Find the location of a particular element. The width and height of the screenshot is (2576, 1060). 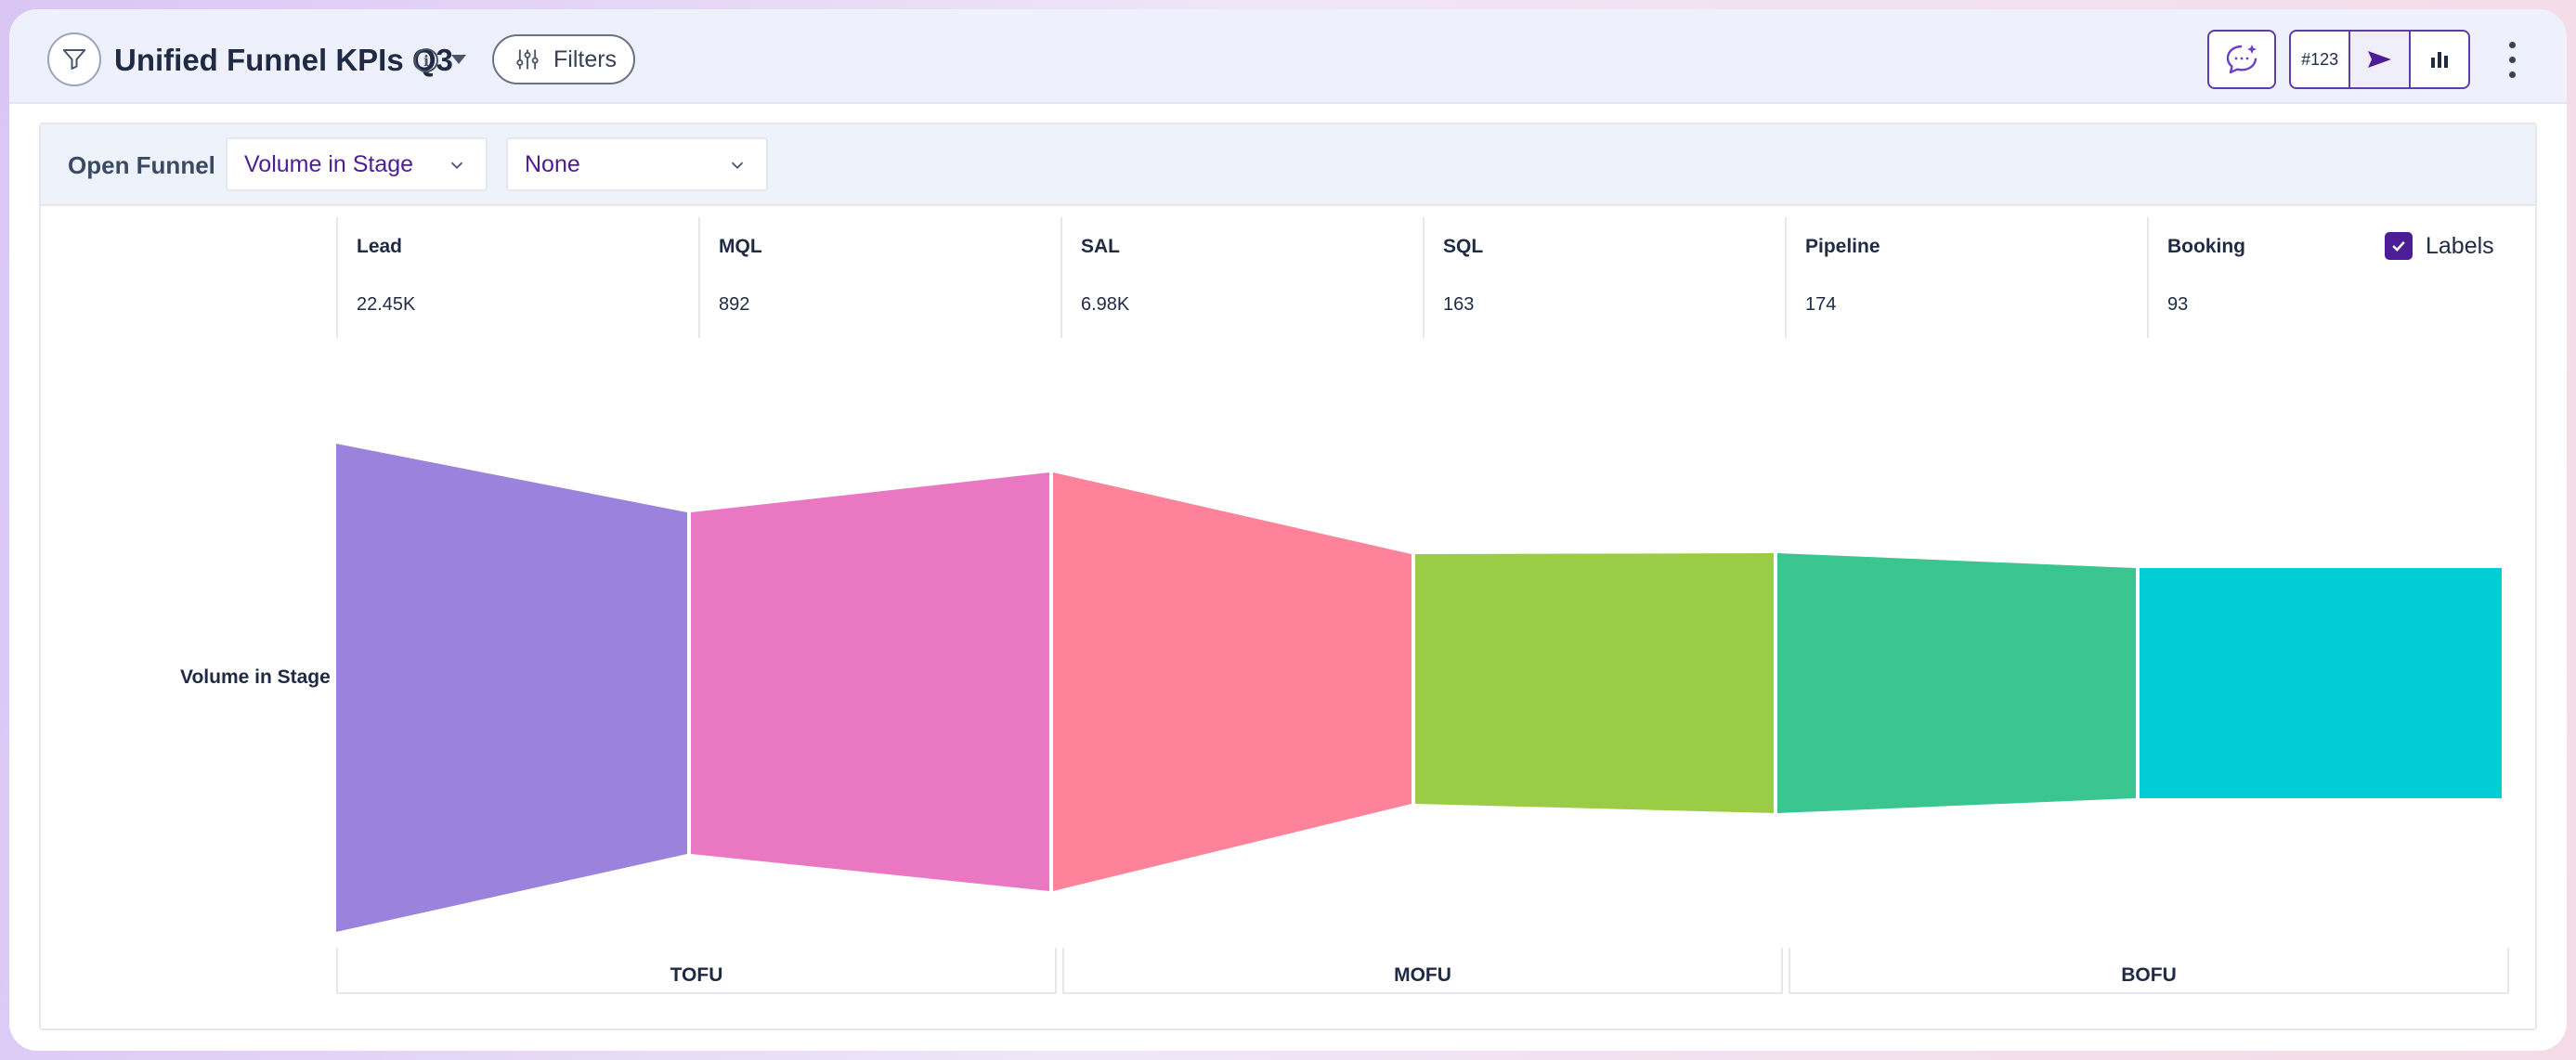

header-bar: Unified Funnel KPIs Q3 i Filters #123 is located at coordinates (1288, 57).